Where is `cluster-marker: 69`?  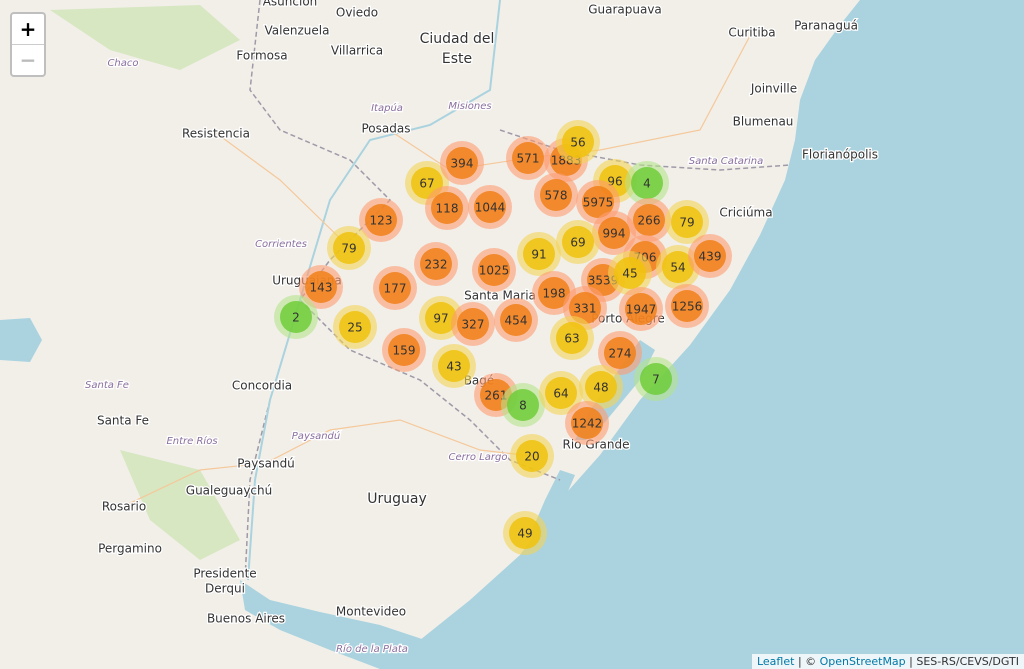
cluster-marker: 69 is located at coordinates (578, 242).